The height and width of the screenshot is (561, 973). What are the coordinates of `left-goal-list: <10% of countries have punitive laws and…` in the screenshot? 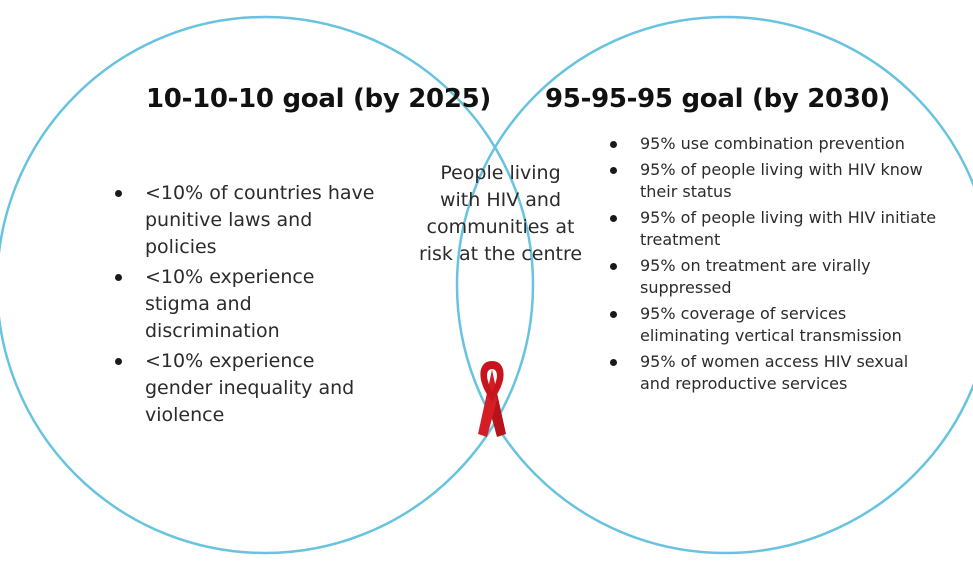 It's located at (250, 306).